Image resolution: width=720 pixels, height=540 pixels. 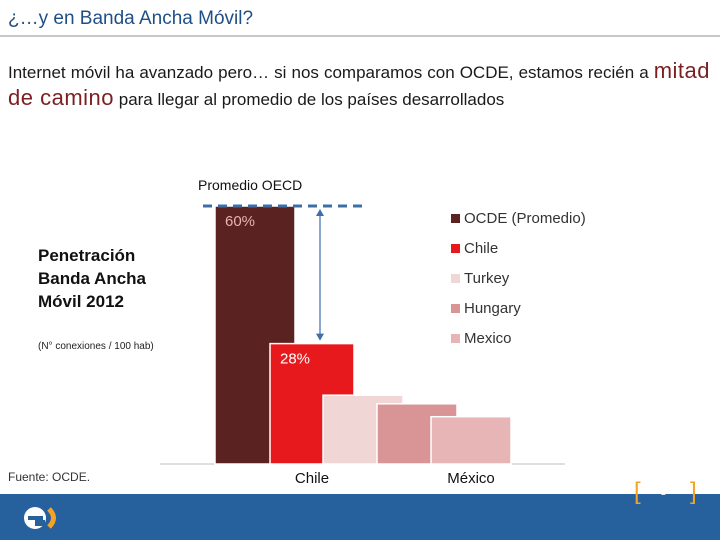 What do you see at coordinates (488, 338) in the screenshot?
I see `legend-label-5: Mexico` at bounding box center [488, 338].